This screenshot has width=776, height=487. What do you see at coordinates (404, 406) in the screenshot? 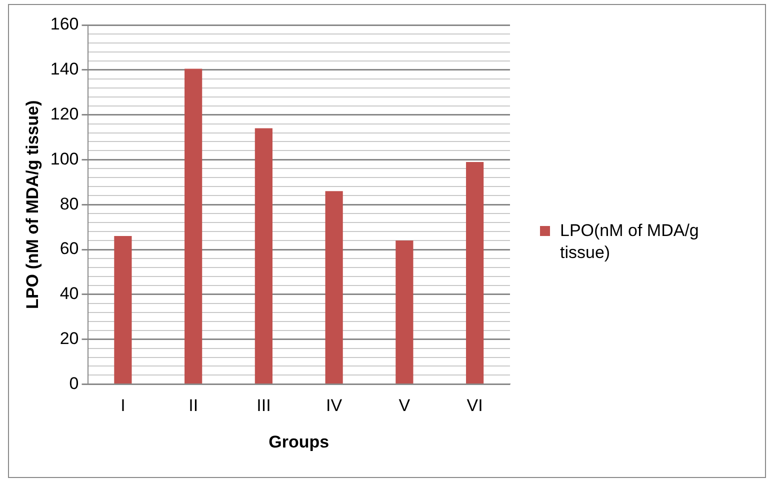
I see `x-tick-label: V` at bounding box center [404, 406].